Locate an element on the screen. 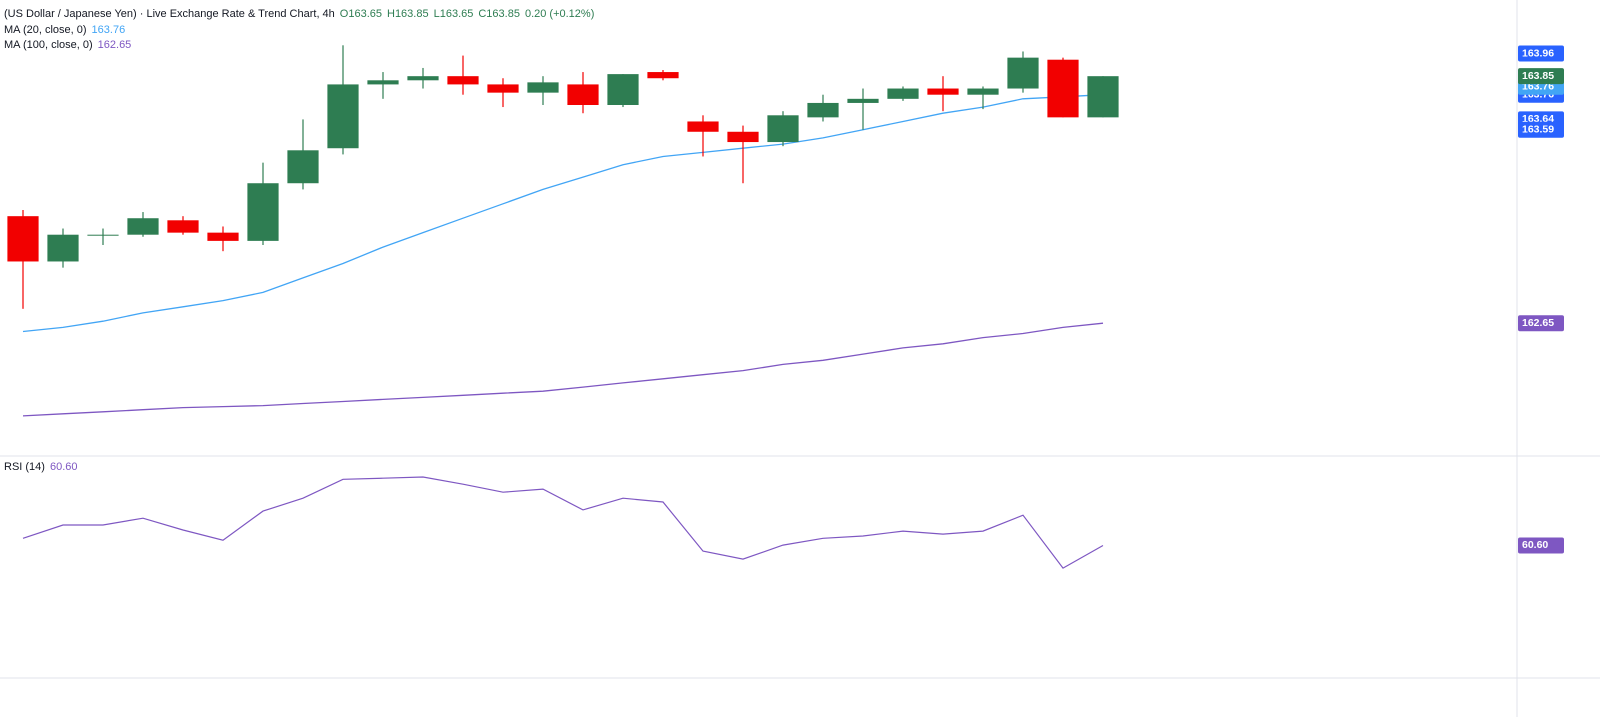  ohlc-value: O163.65 is located at coordinates (361, 14).